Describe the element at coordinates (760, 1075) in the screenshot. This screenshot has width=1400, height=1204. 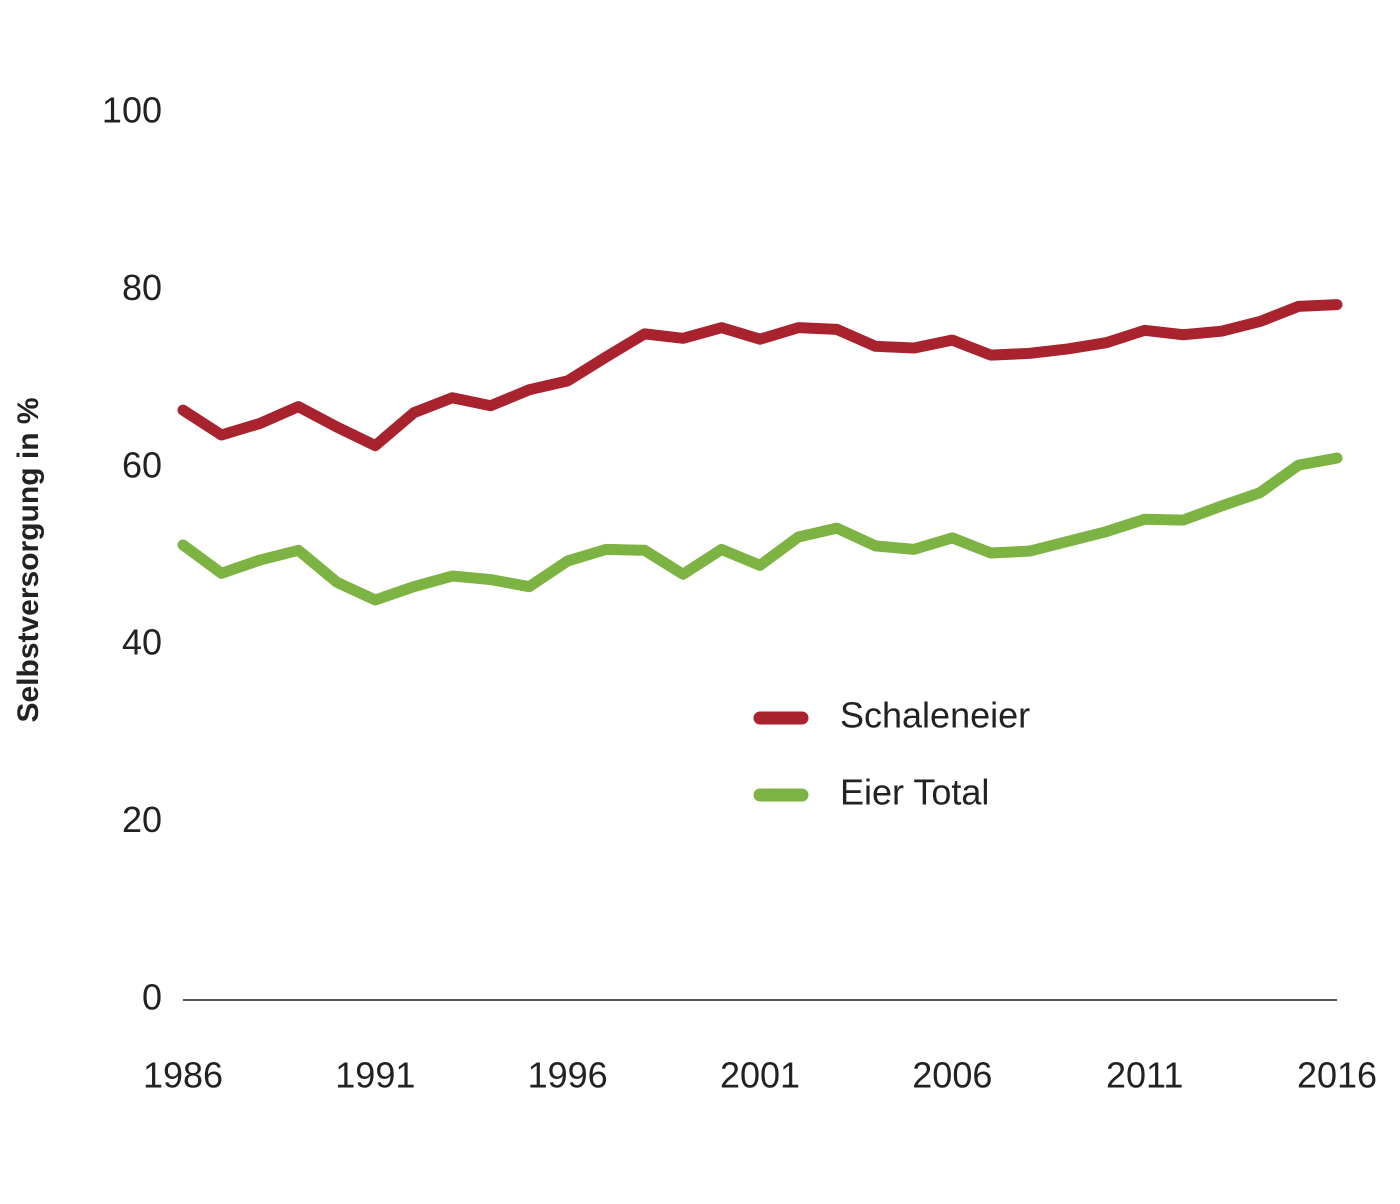
I see `x-tick-label: 2001` at that location.